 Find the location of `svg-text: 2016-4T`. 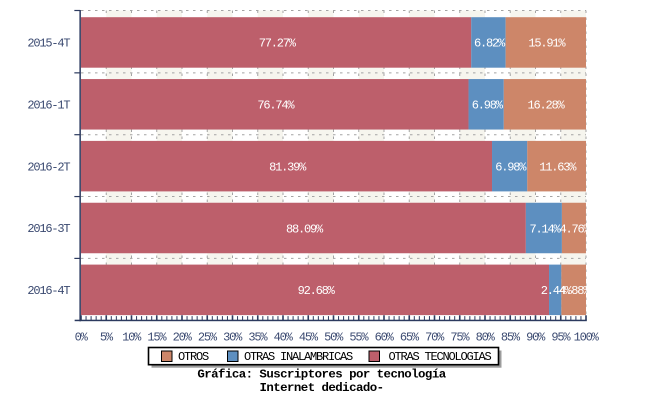

svg-text: 2016-4T is located at coordinates (48, 291).